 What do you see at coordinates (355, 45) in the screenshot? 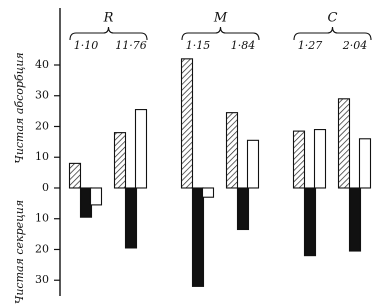
I see `category-label: 2·04` at bounding box center [355, 45].